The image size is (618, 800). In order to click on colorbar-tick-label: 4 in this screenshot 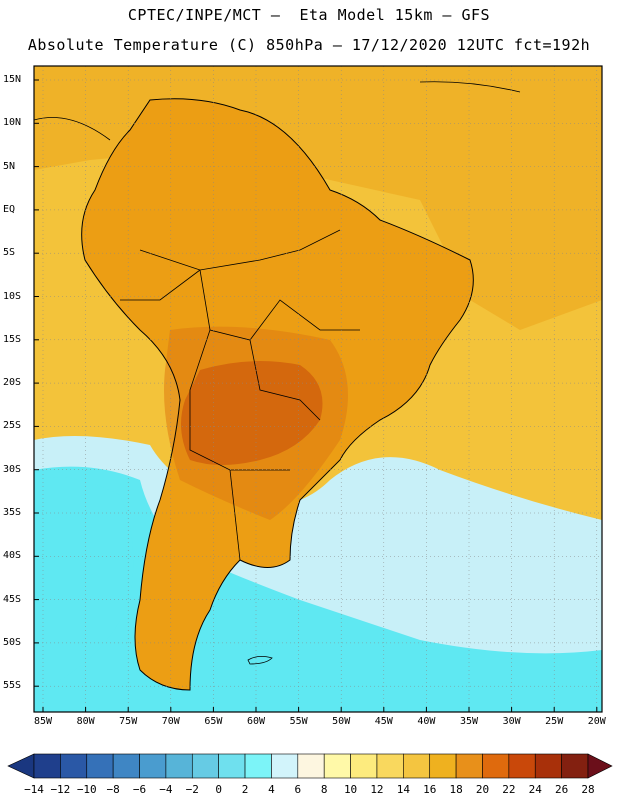, I will do `click(271, 789)`.